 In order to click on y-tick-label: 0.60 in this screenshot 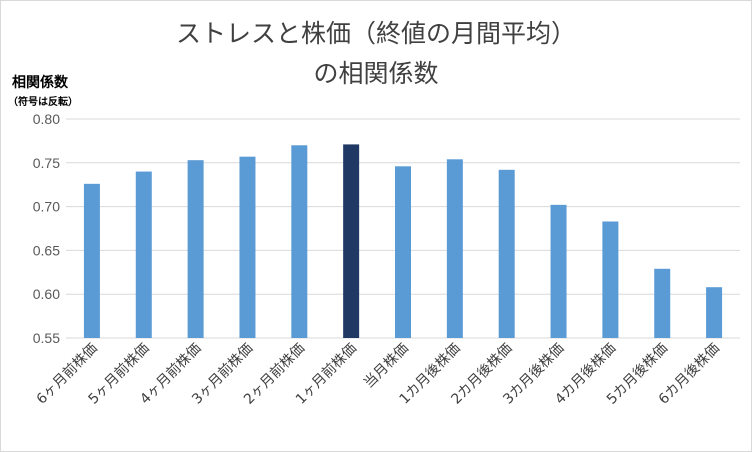, I will do `click(46, 294)`.